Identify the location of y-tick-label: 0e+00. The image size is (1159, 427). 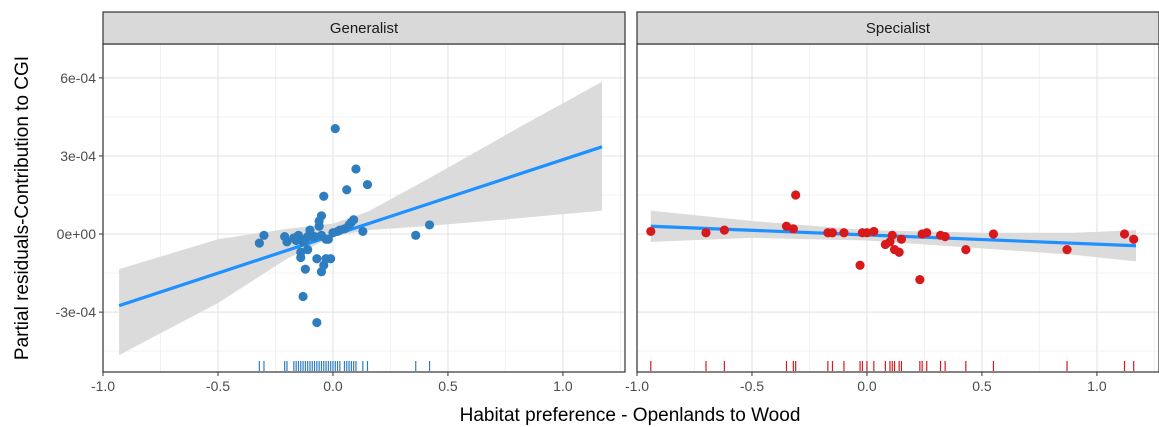
(77, 234).